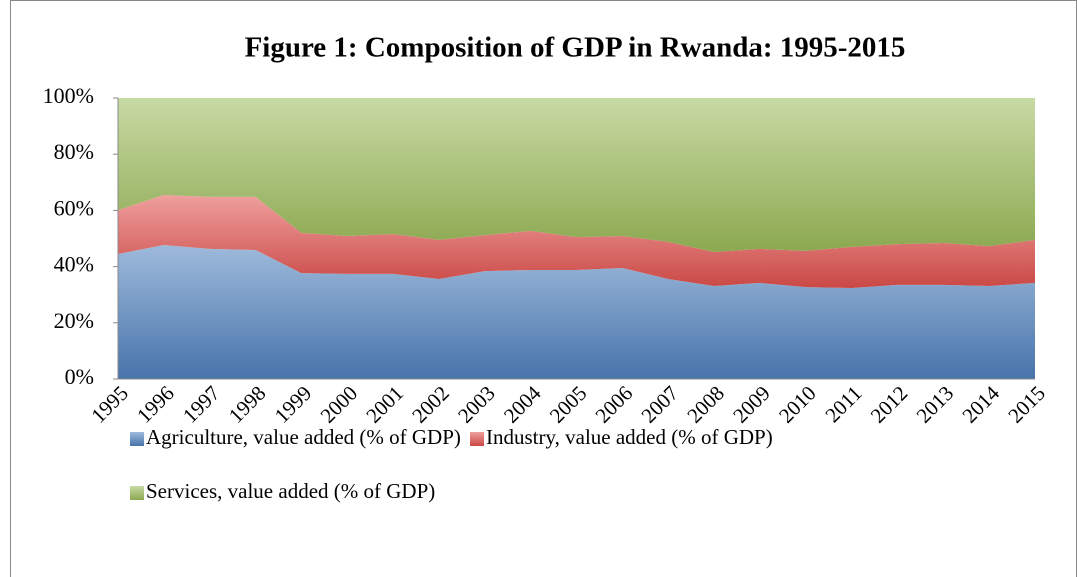 The width and height of the screenshot is (1077, 577). I want to click on x-tick-label: 2015, so click(1026, 404).